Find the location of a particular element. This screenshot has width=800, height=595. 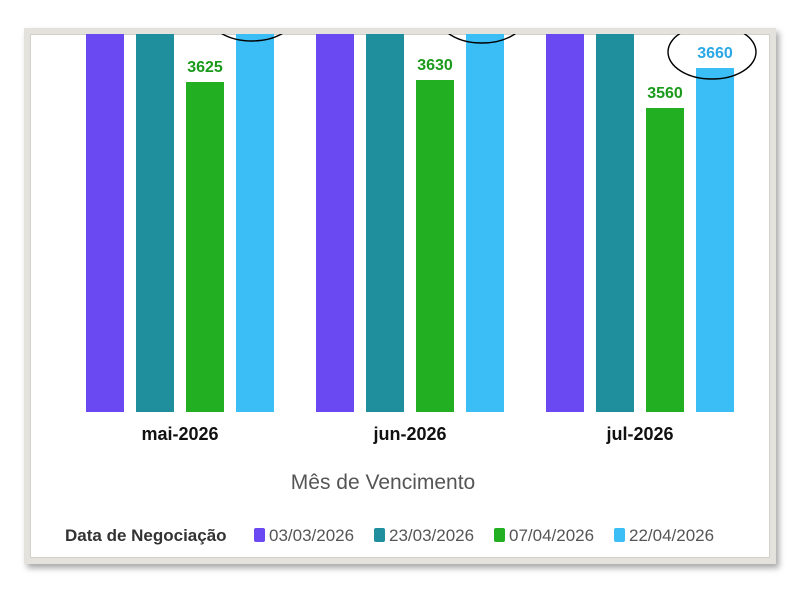

legend-swatch-03-03-2026 is located at coordinates (259, 535).